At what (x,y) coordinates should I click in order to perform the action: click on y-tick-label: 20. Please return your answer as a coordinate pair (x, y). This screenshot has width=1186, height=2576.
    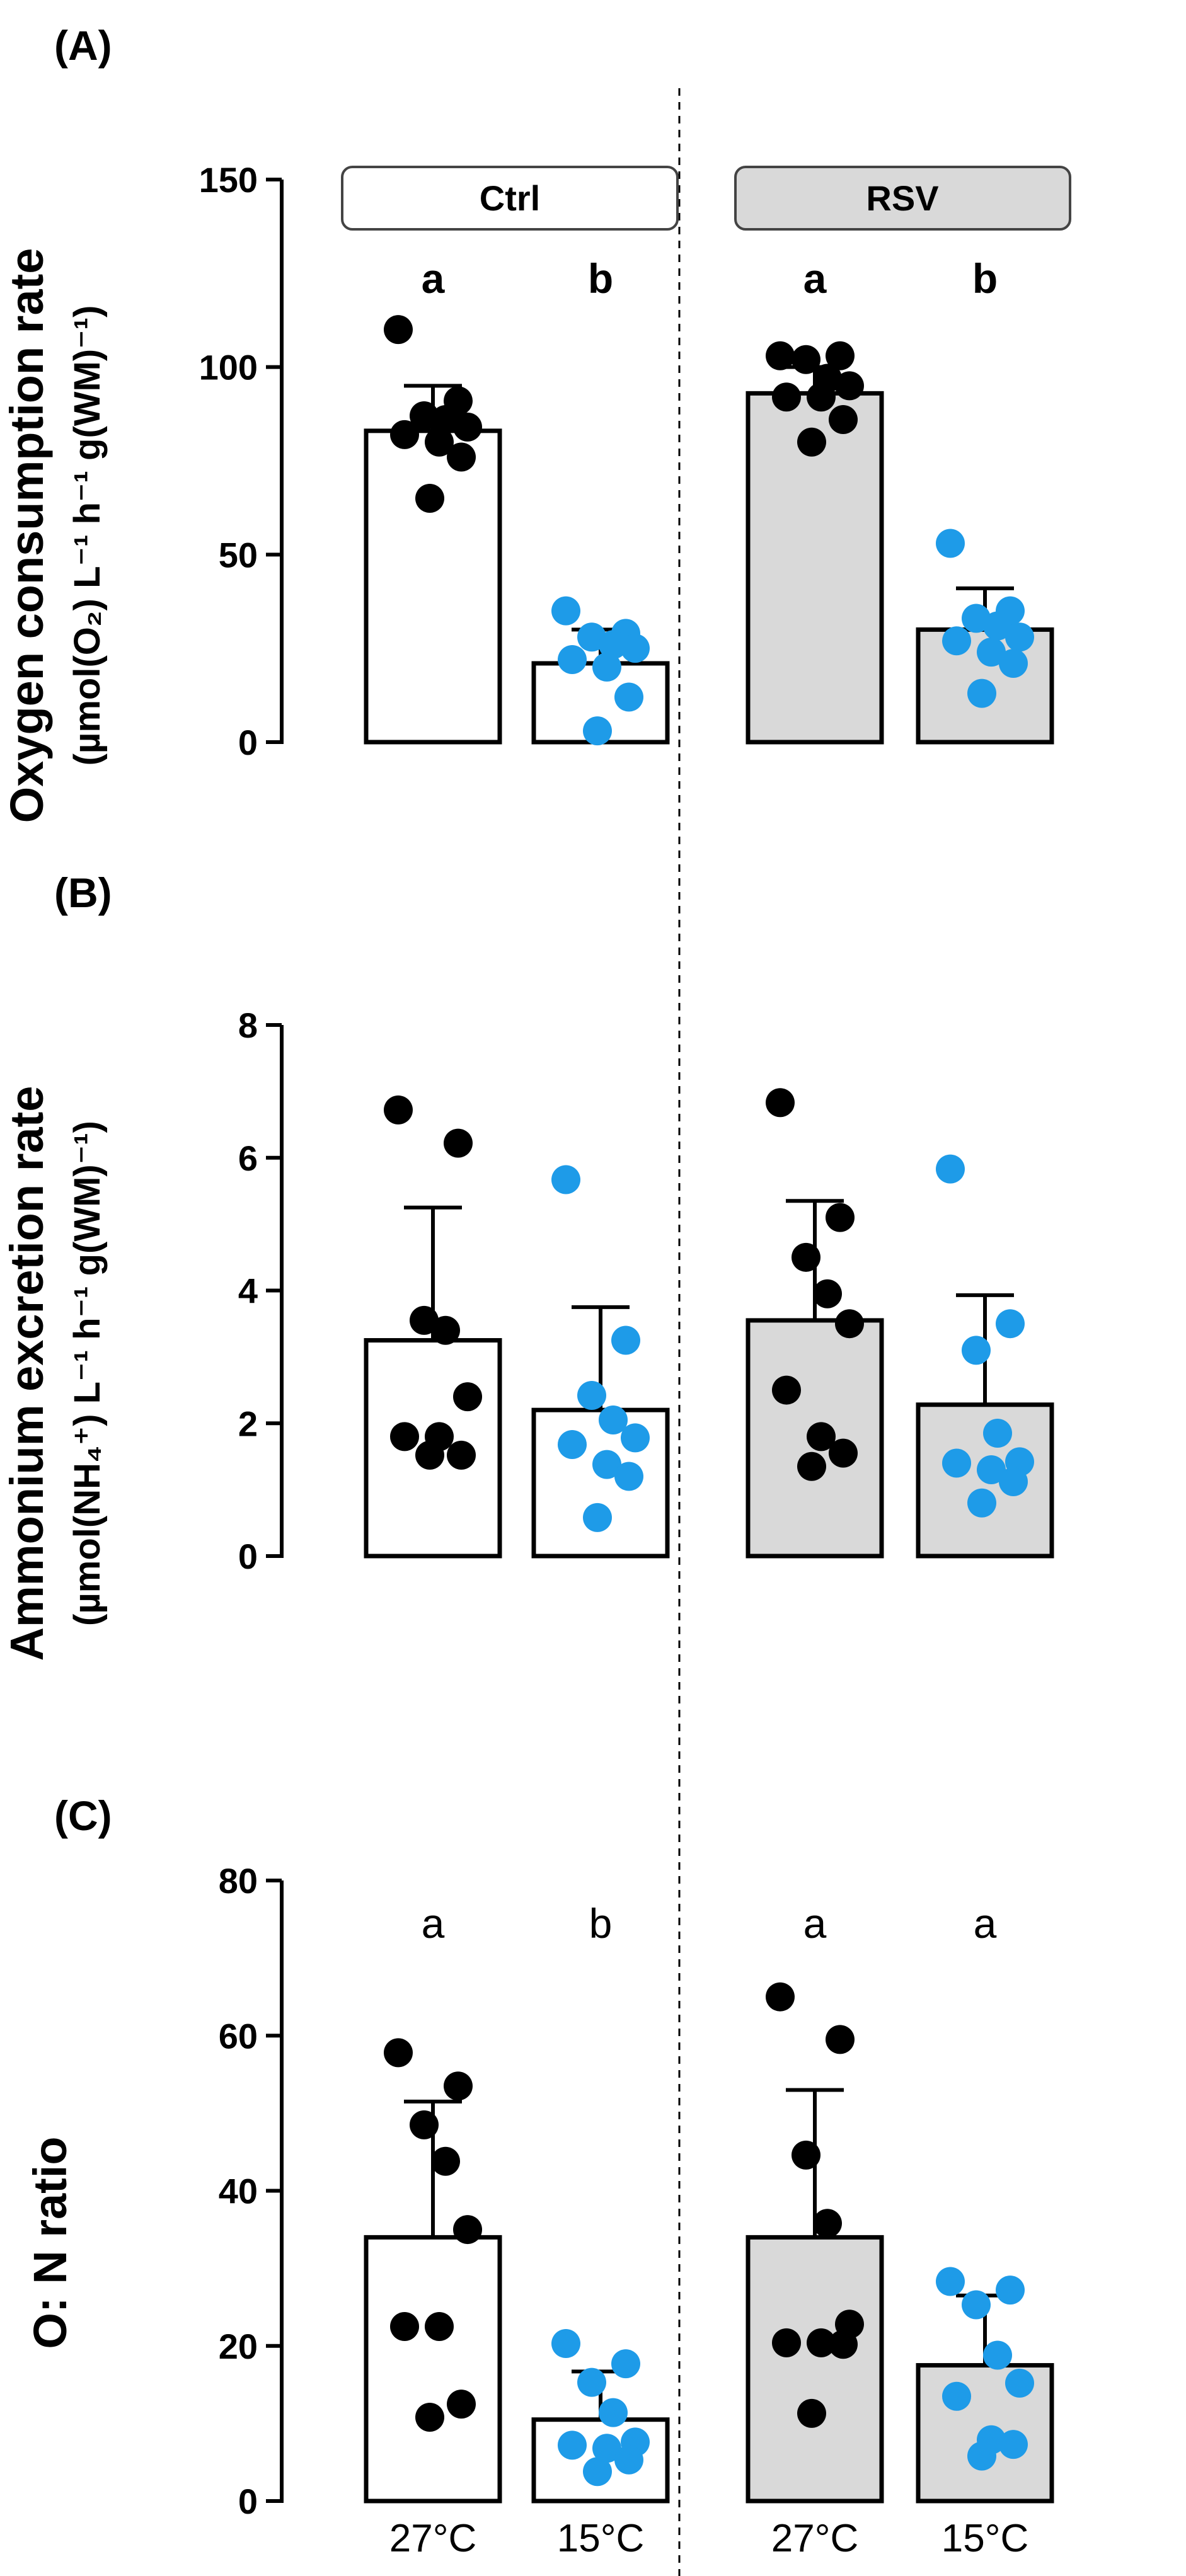
    Looking at the image, I should click on (238, 2347).